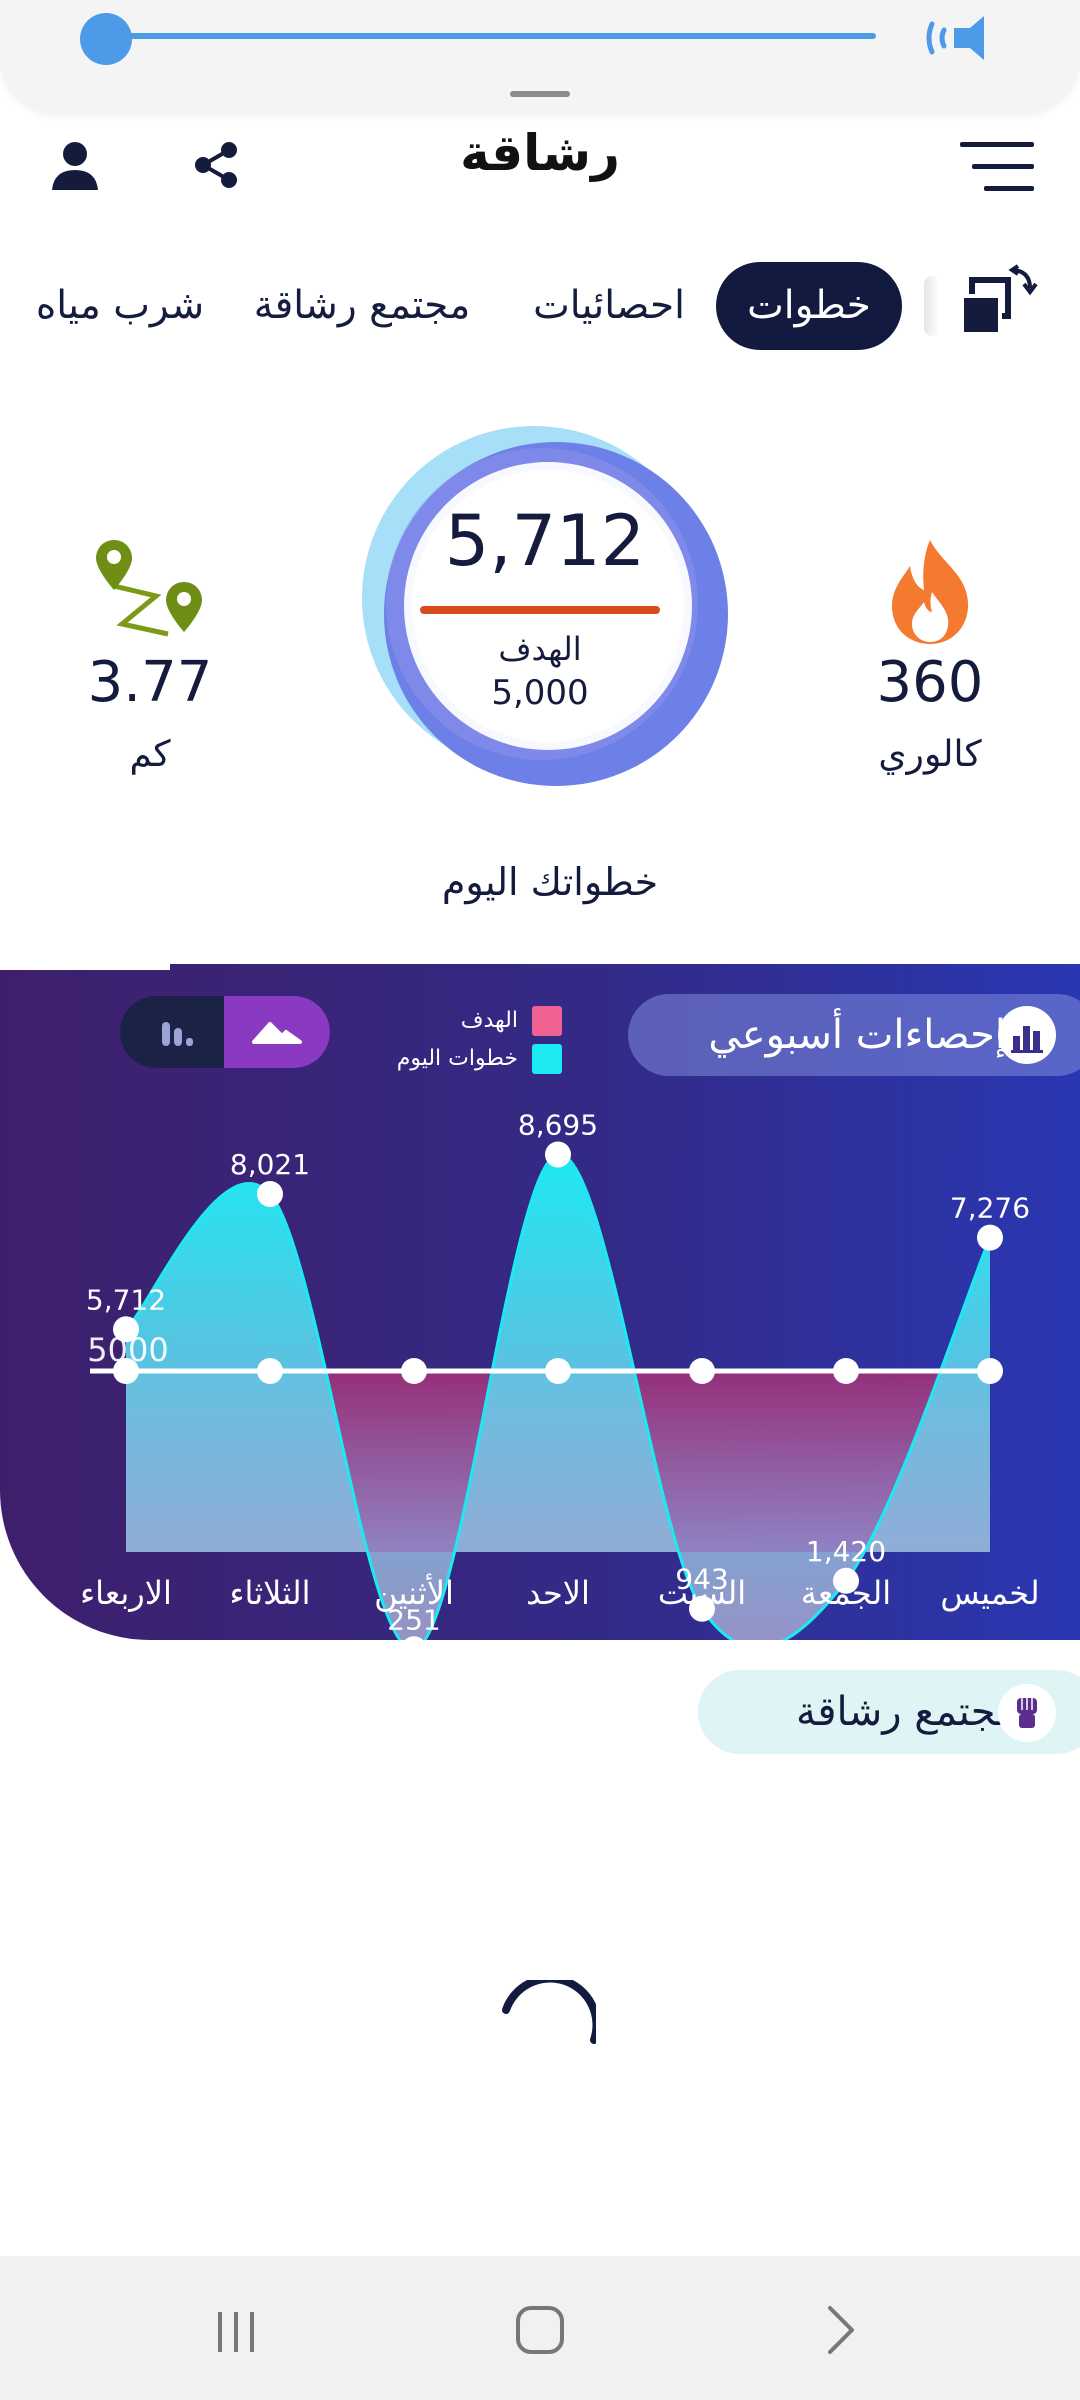 This screenshot has height=2400, width=1080. I want to click on steps-data-label: 7,276, so click(990, 1208).